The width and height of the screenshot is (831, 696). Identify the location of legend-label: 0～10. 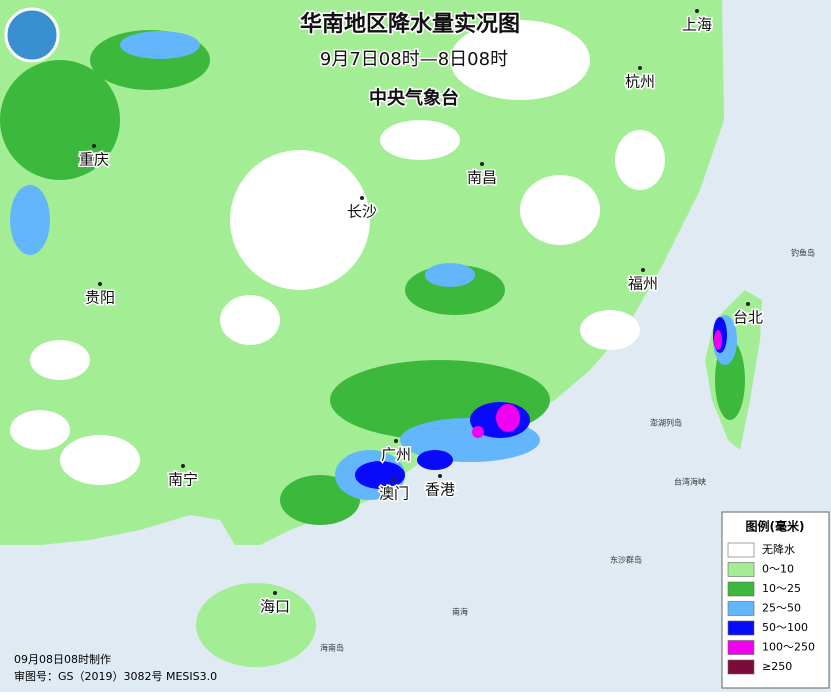
(778, 569).